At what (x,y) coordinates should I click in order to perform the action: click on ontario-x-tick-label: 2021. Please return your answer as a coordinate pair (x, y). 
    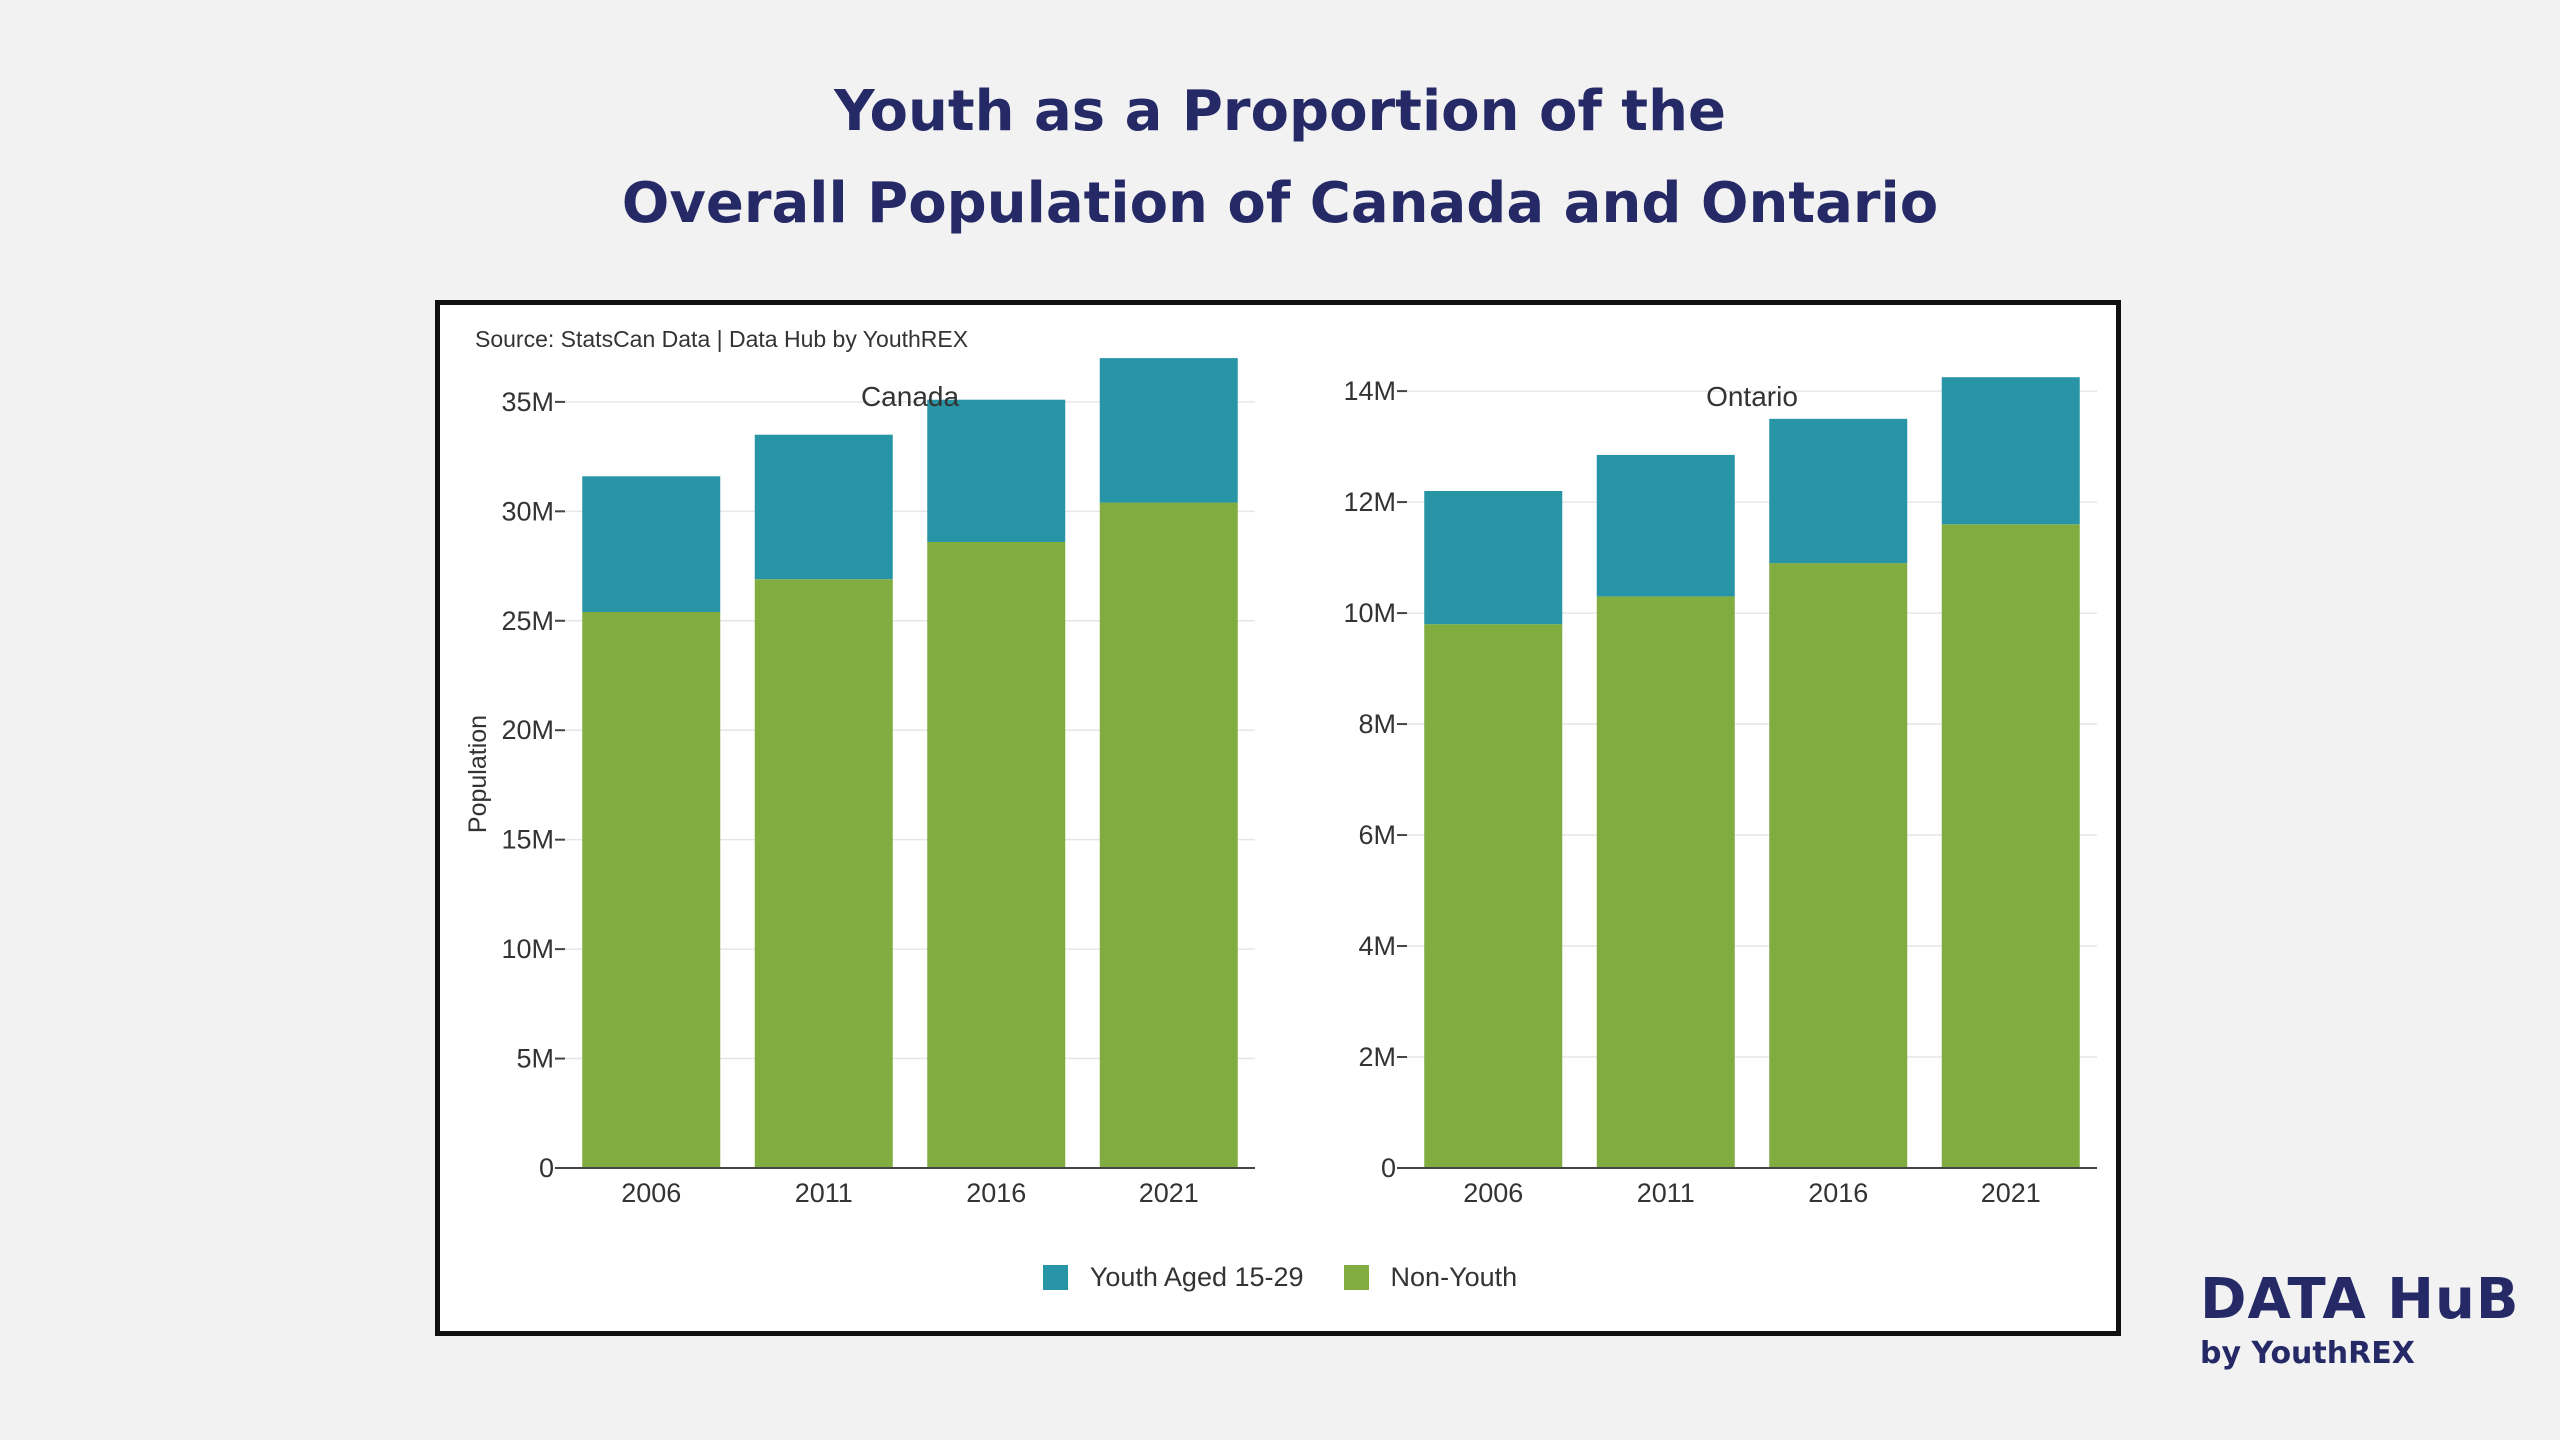
    Looking at the image, I should click on (2011, 1193).